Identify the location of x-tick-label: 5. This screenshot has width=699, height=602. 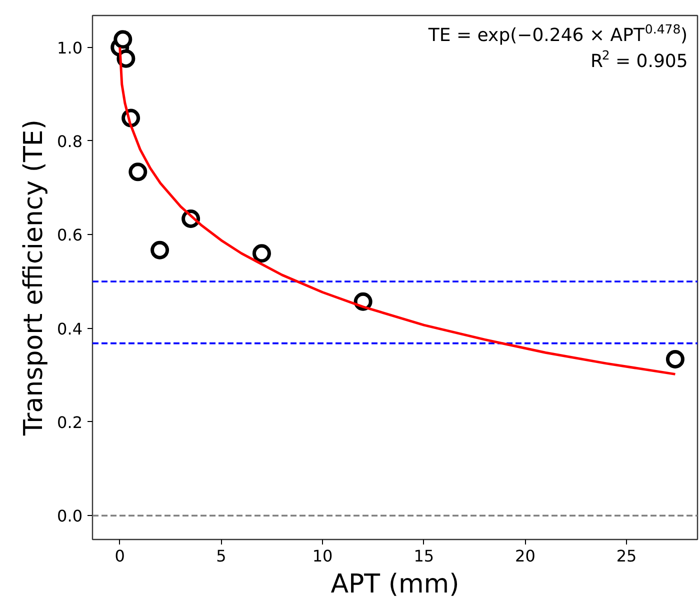
(221, 556).